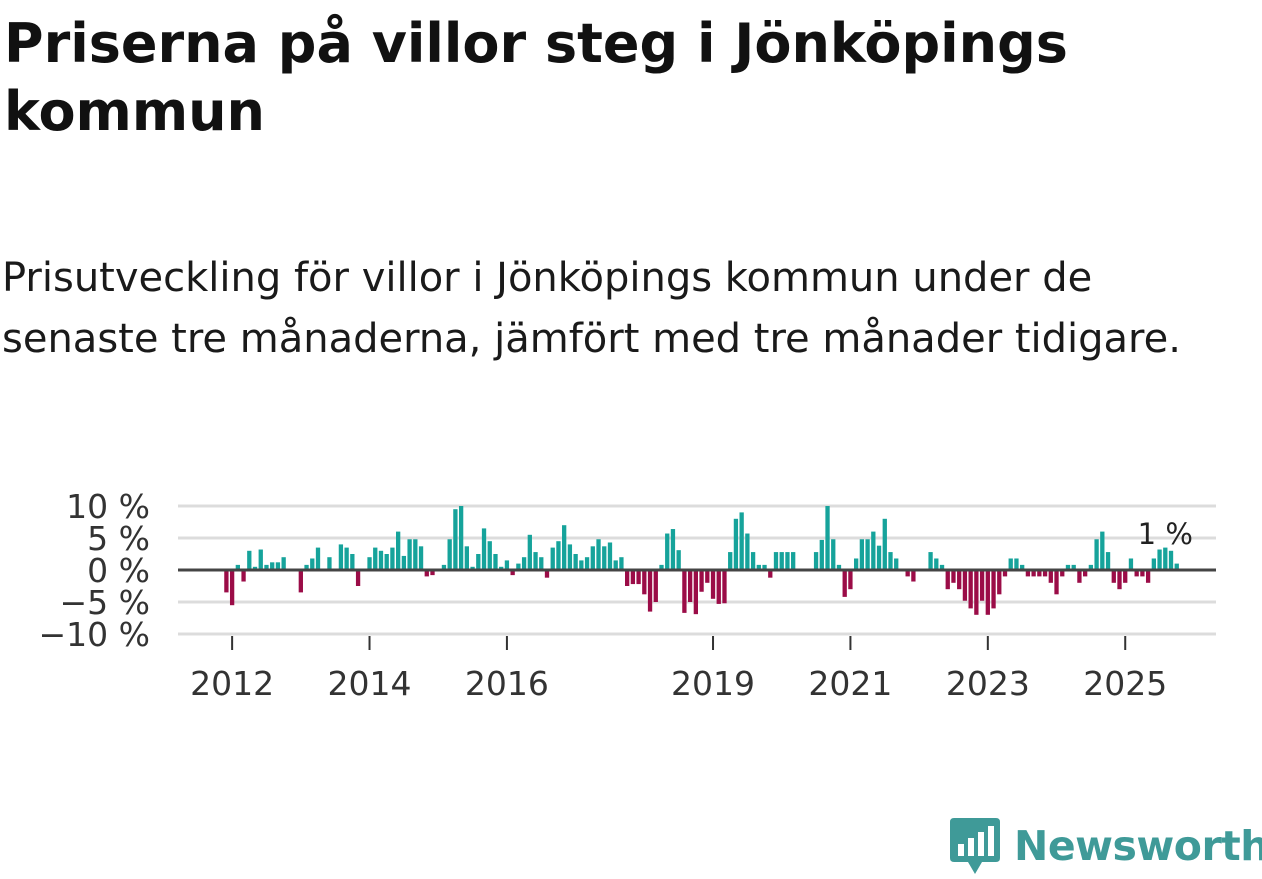 The height and width of the screenshot is (879, 1262). Describe the element at coordinates (988, 683) in the screenshot. I see `x-tick-label: 2023` at that location.